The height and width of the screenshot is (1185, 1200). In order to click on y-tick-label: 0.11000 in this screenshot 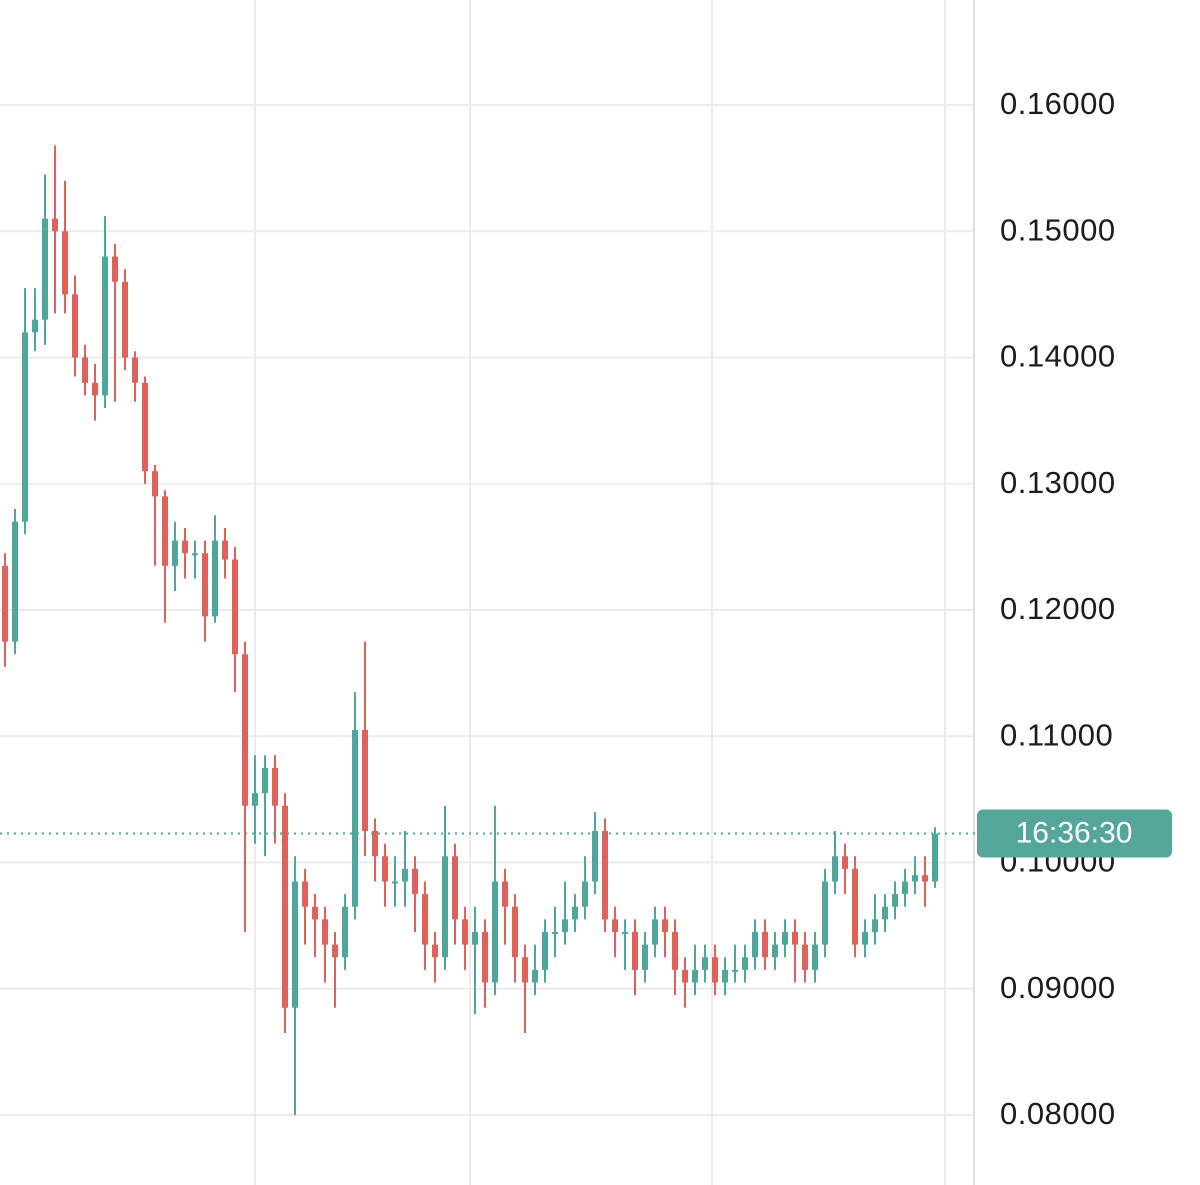, I will do `click(1056, 734)`.